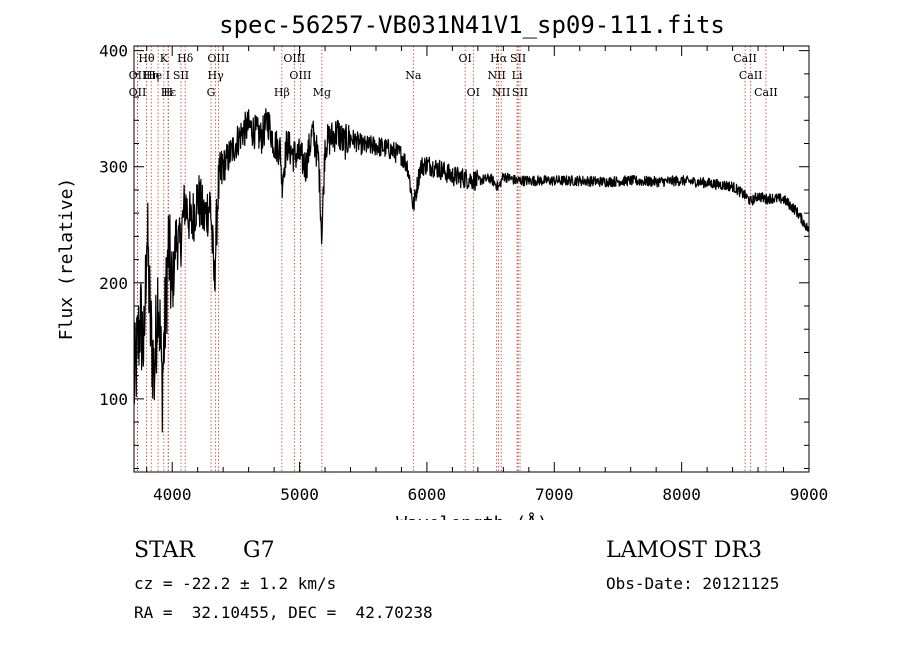  I want to click on line-label: H, so click(168, 92).